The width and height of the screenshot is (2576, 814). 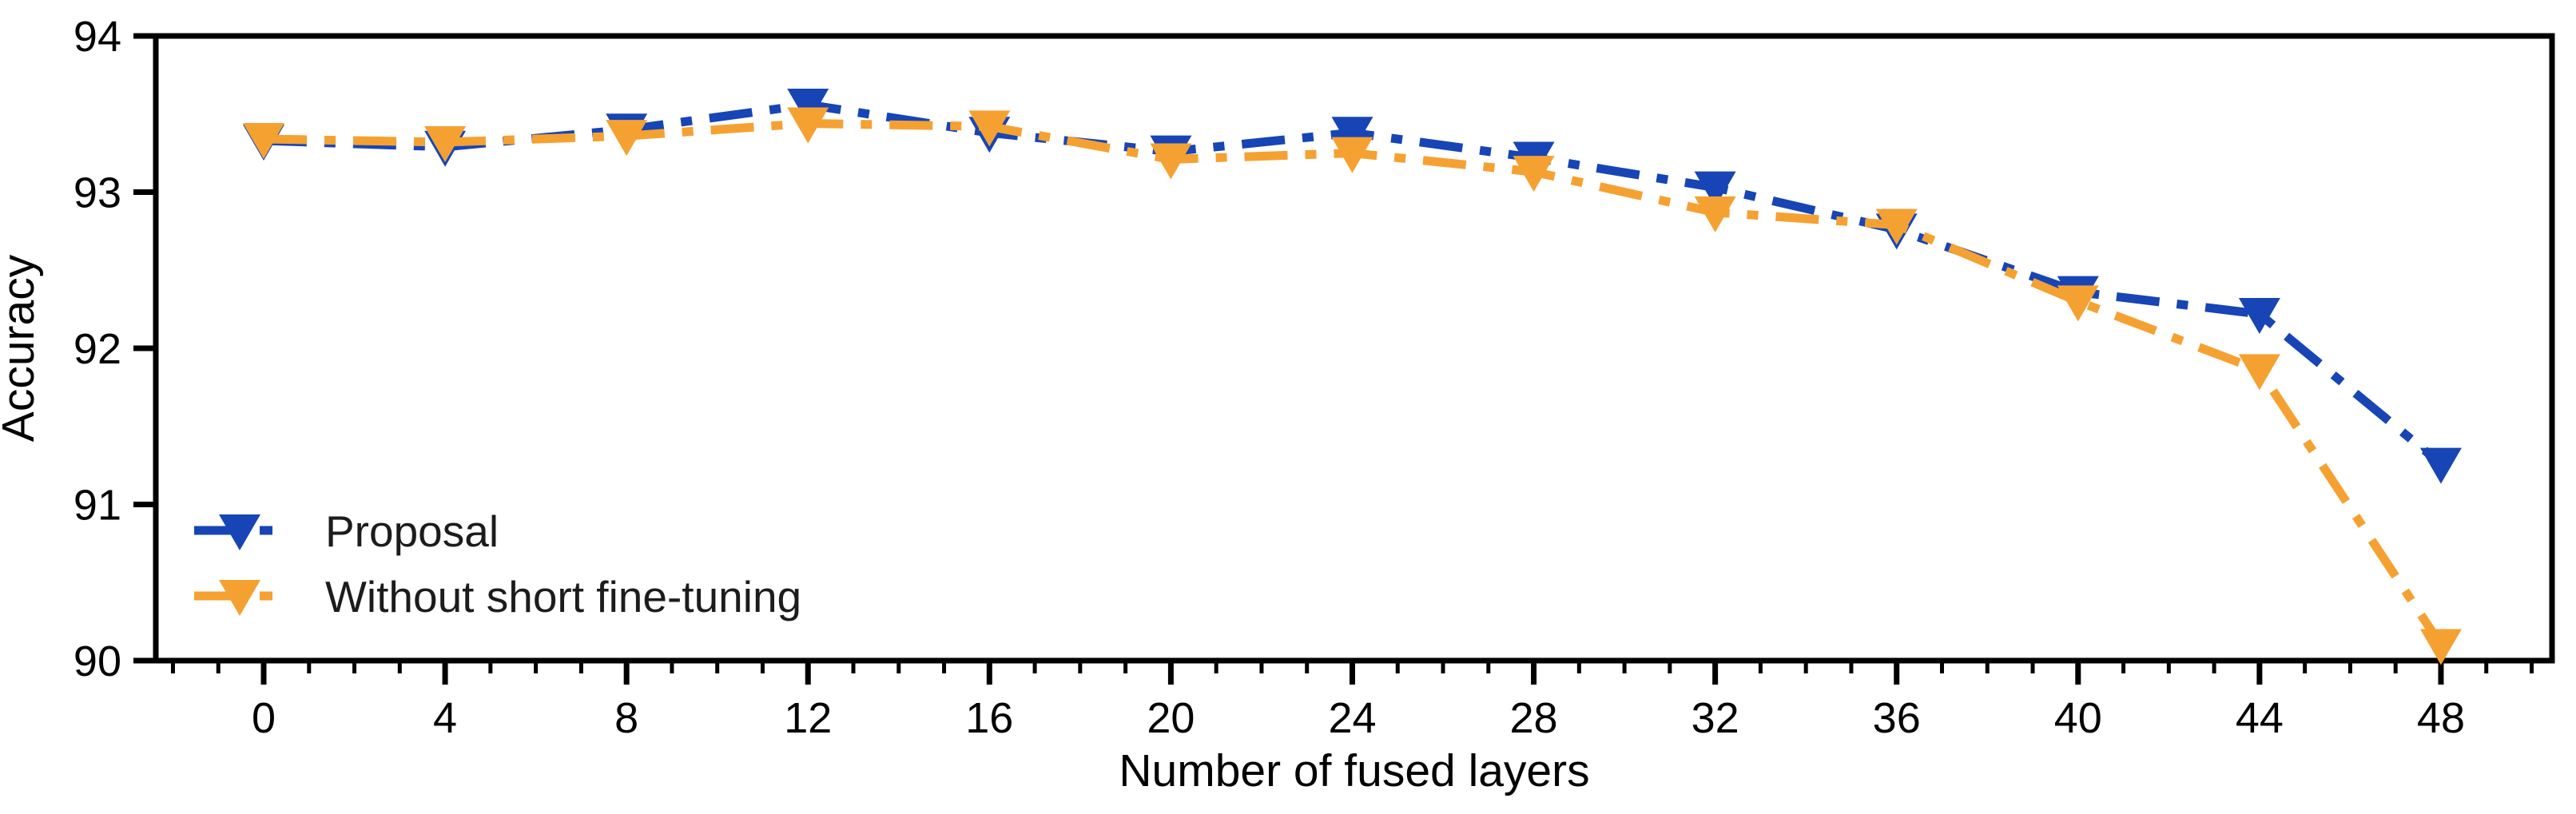 I want to click on x-tick-label: 16, so click(x=989, y=718).